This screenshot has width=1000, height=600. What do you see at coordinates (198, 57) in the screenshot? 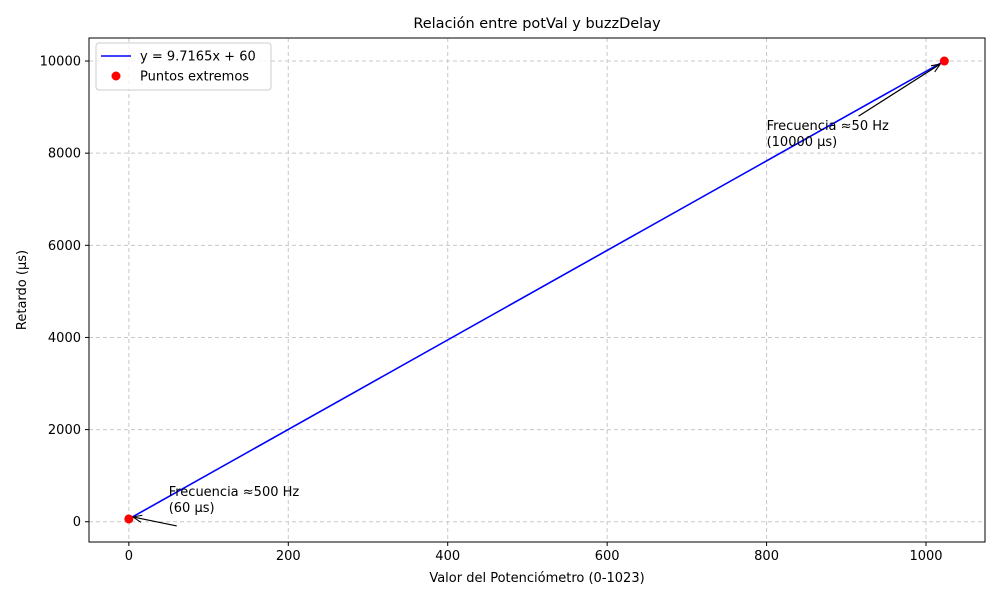
I see `legend-entry-line: y = 9.7165x + 60` at bounding box center [198, 57].